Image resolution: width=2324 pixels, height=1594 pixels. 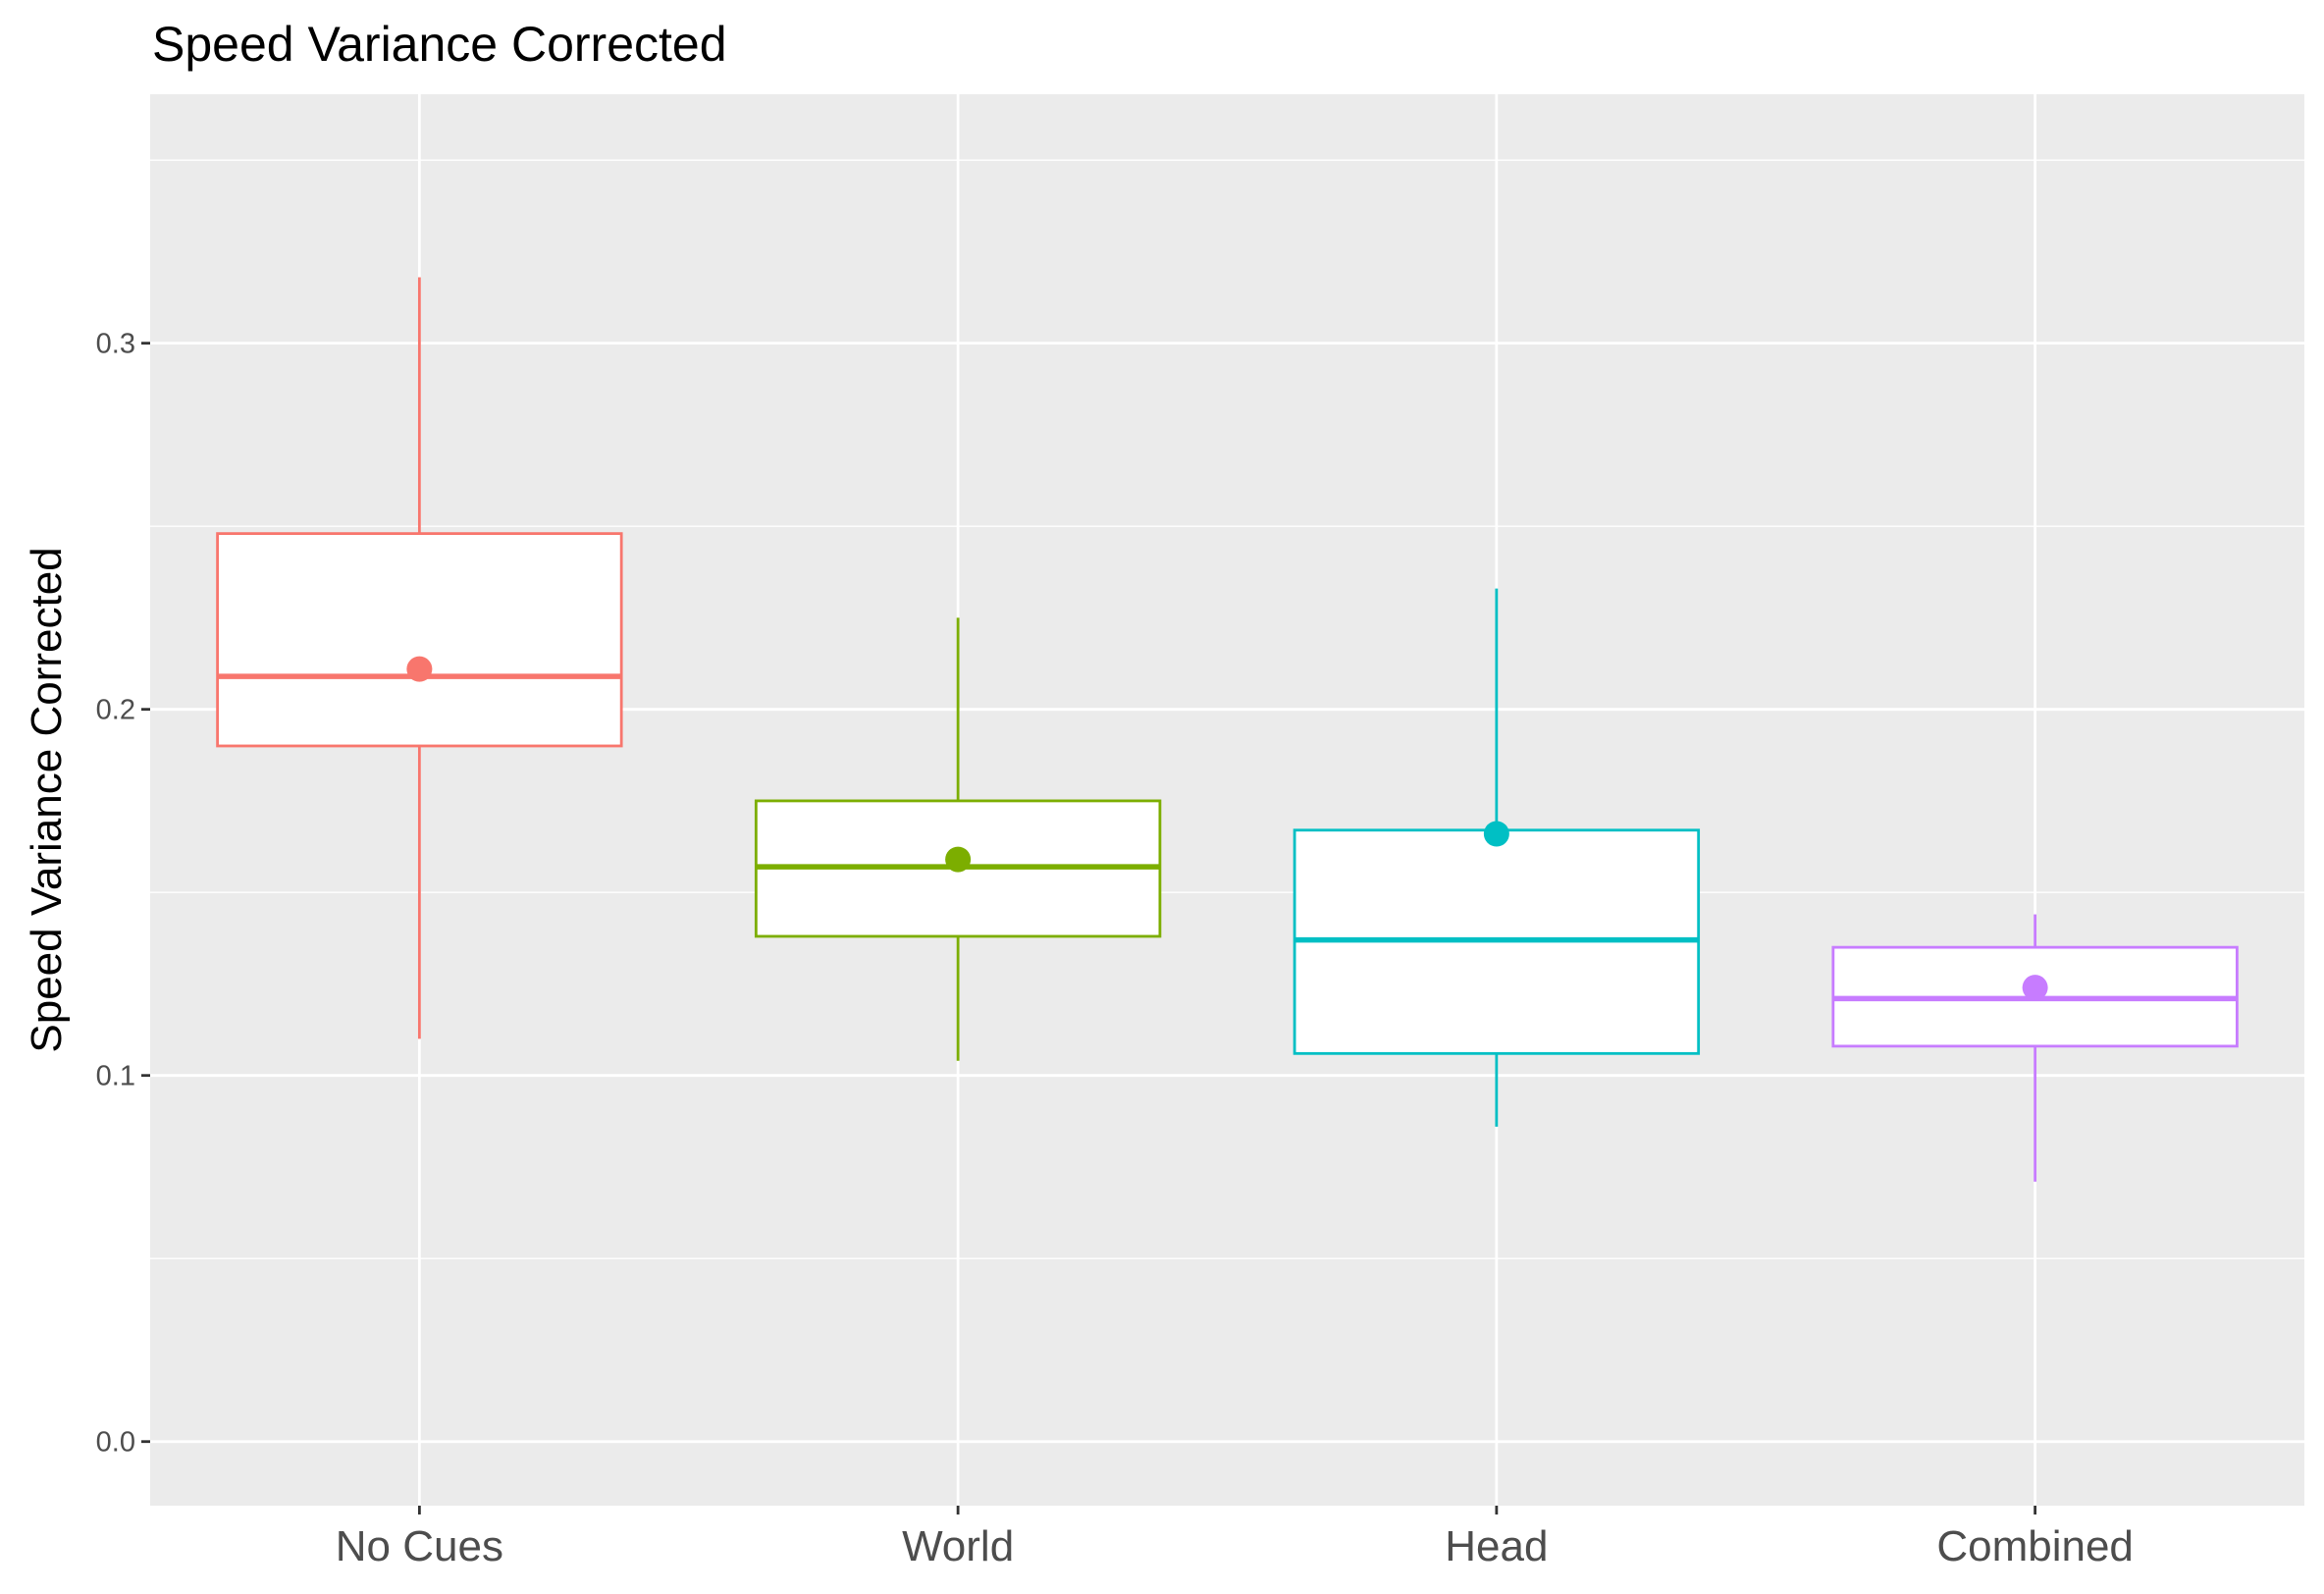 I want to click on x-axis: No Cues World Head Combined, so click(x=1235, y=1538).